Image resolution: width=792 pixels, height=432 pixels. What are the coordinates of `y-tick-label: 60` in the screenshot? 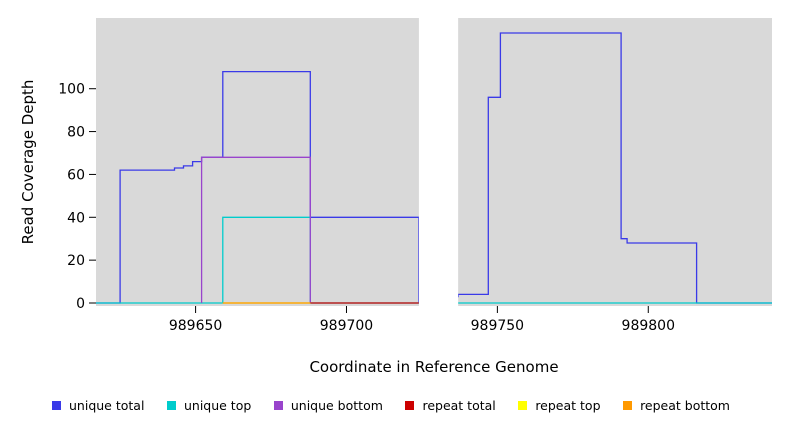 It's located at (76, 175).